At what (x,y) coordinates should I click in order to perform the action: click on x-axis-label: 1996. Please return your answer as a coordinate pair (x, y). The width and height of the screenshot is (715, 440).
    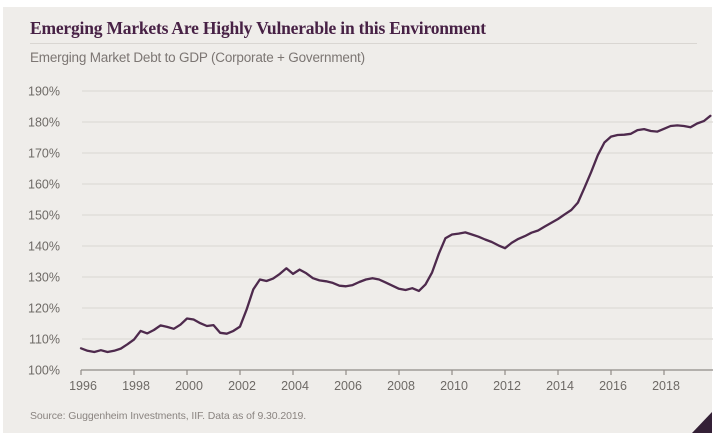
    Looking at the image, I should click on (83, 386).